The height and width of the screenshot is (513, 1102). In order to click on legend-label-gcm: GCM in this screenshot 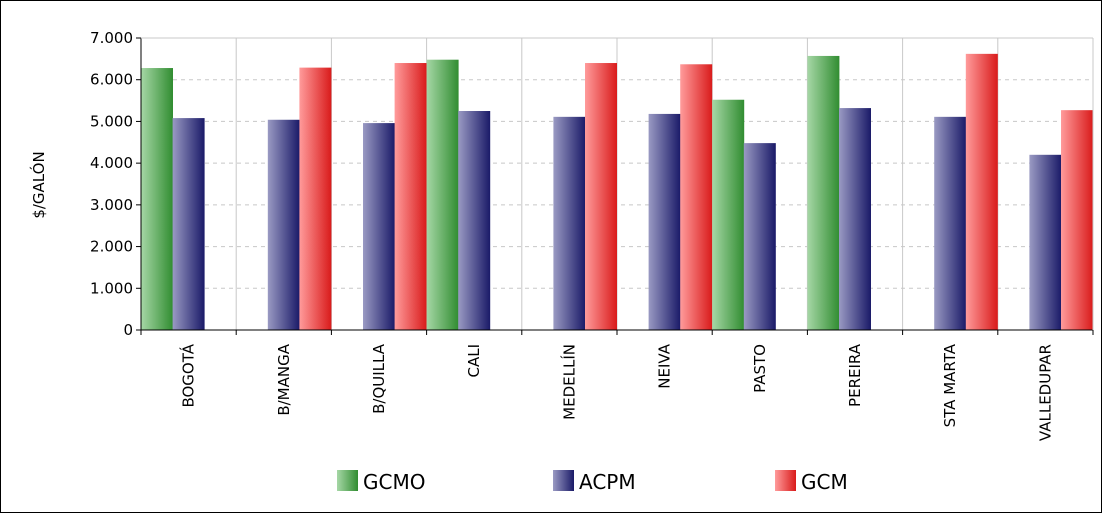, I will do `click(824, 482)`.